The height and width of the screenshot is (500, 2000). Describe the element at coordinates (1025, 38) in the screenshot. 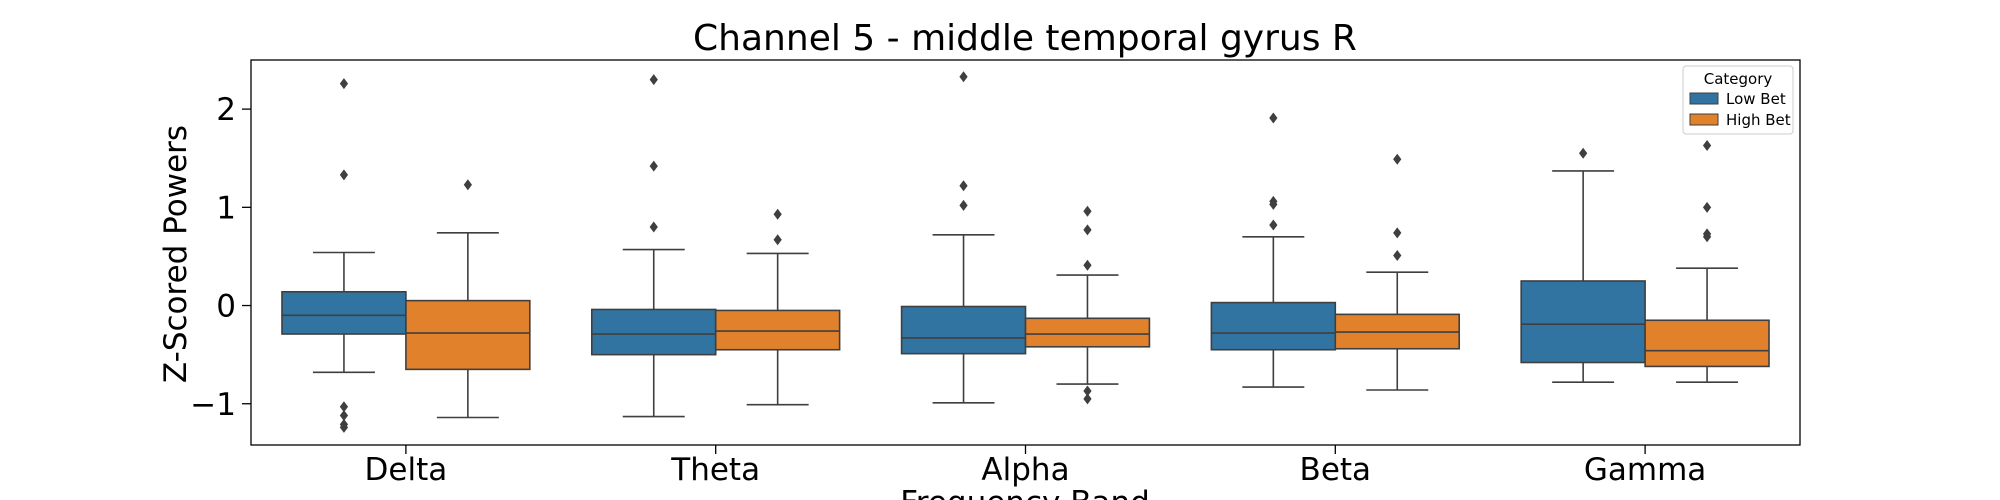

I see `chart-title: Channel 5 - middle temporal gyrus R` at that location.